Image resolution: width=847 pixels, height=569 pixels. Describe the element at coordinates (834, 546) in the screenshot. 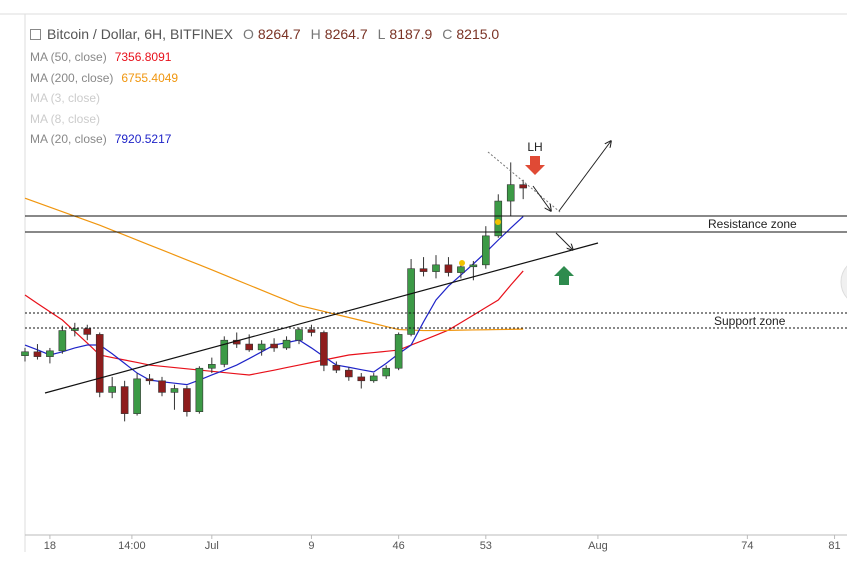

I see `x-tick-label: 81` at that location.